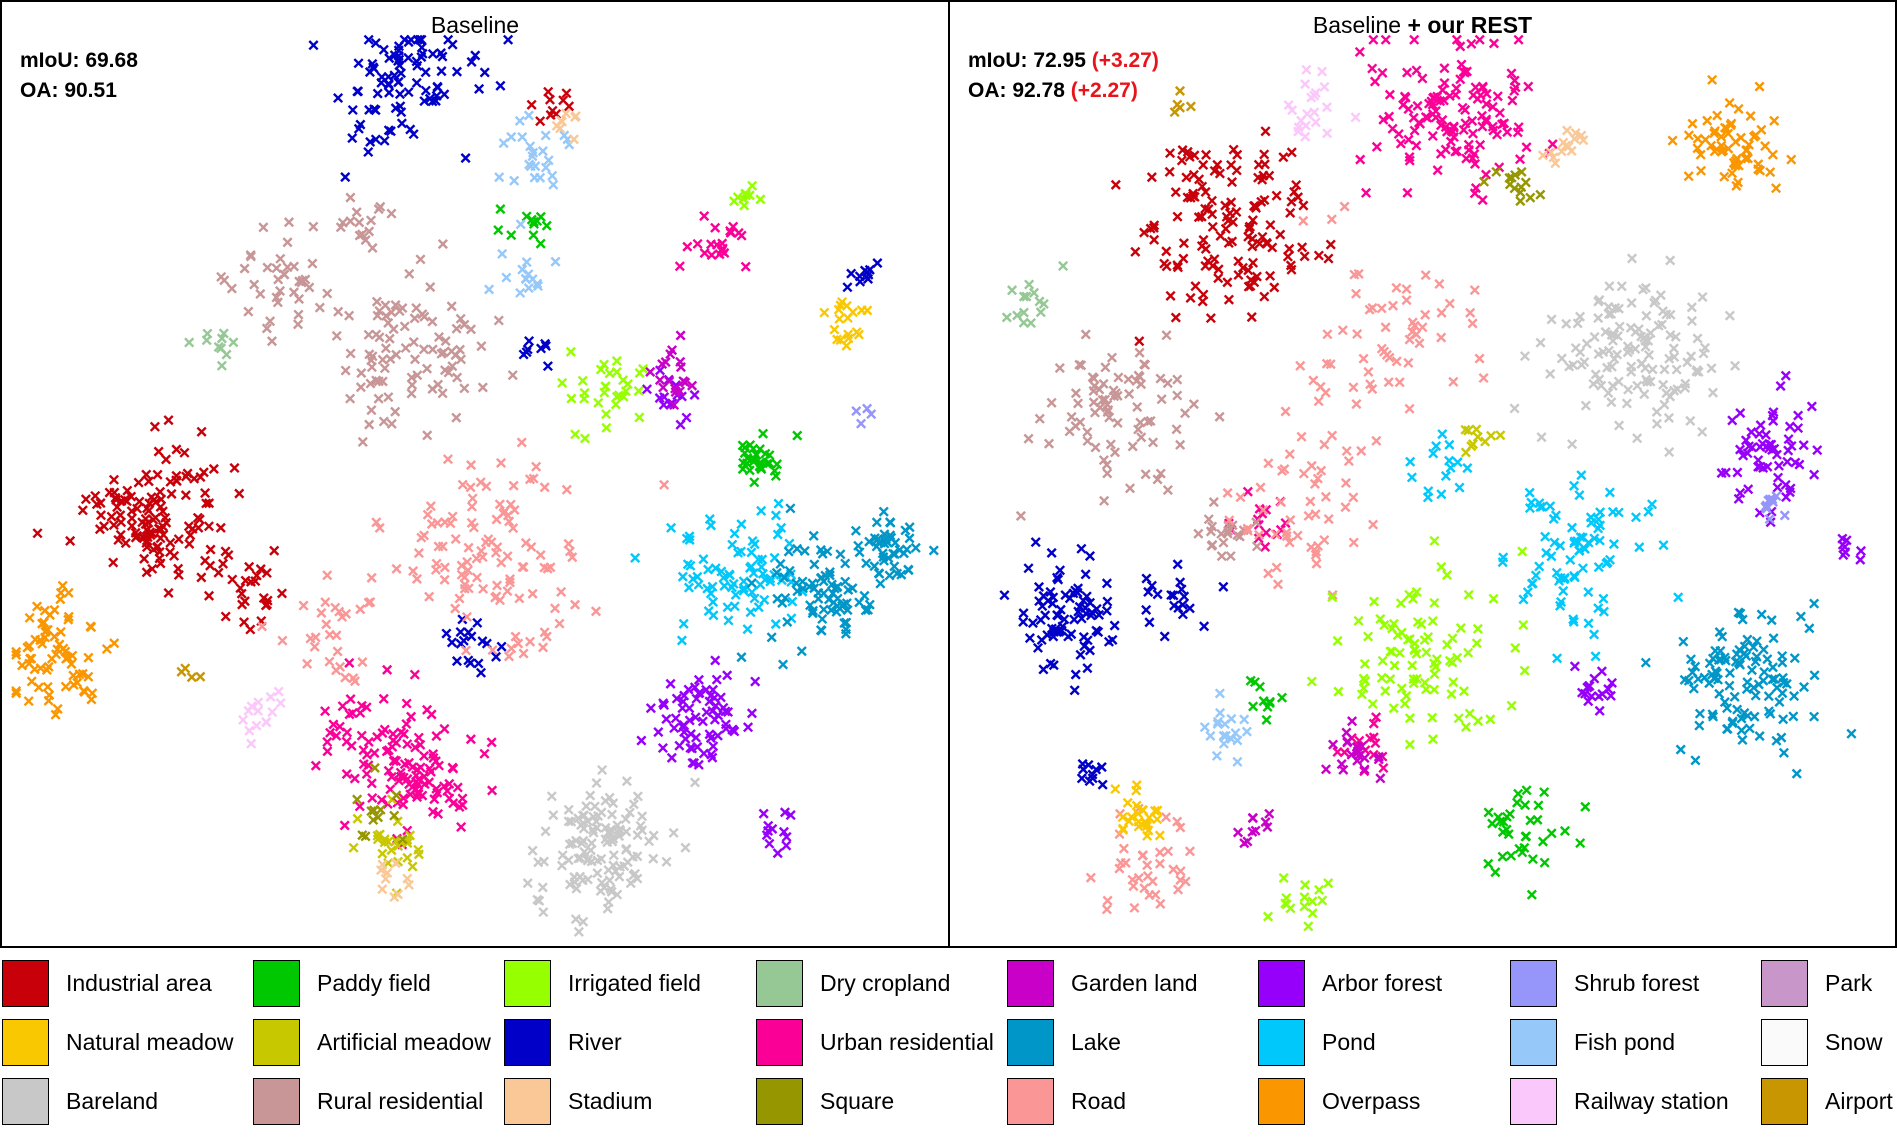 The height and width of the screenshot is (1141, 1897). What do you see at coordinates (357, 818) in the screenshot?
I see `point-artificial-meadow` at bounding box center [357, 818].